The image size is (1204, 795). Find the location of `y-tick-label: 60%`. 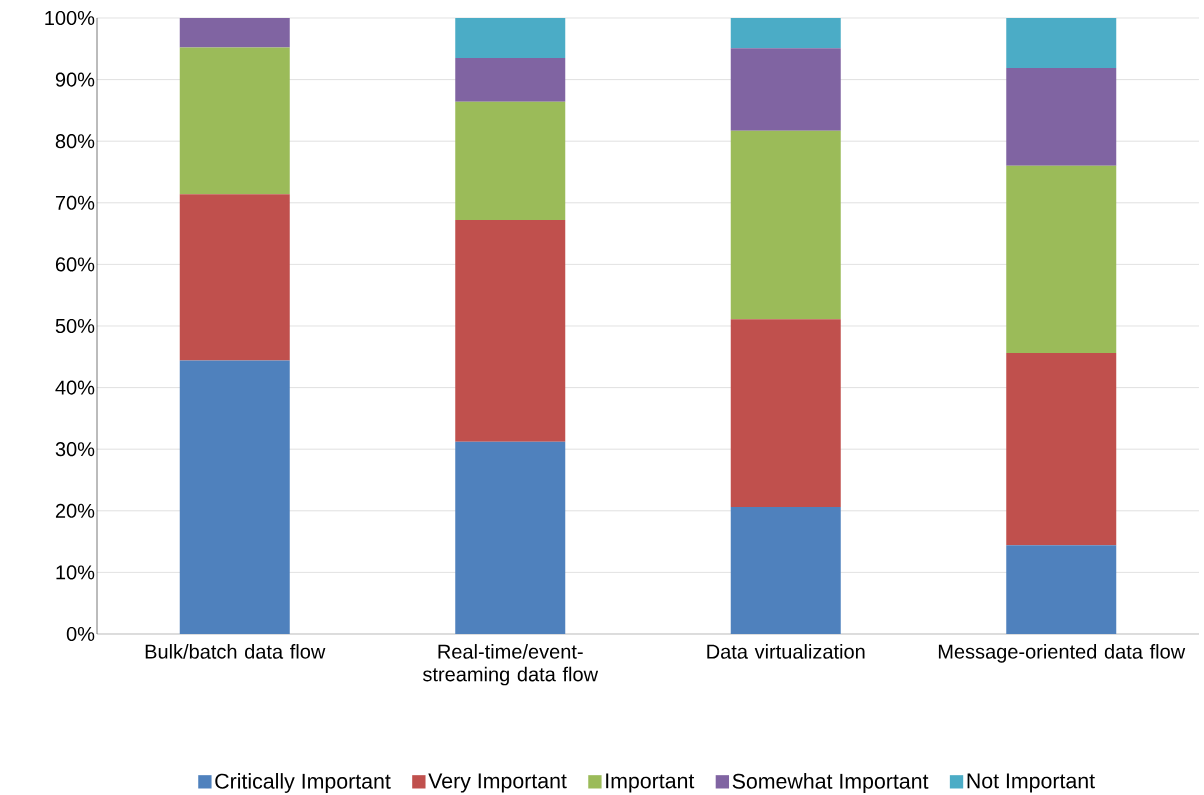

y-tick-label: 60% is located at coordinates (75, 264).